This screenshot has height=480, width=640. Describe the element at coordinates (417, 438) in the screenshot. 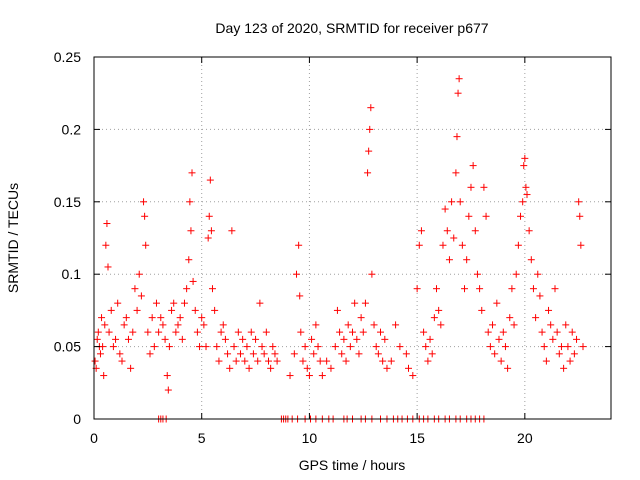

I see `x-tick-label: 15` at that location.